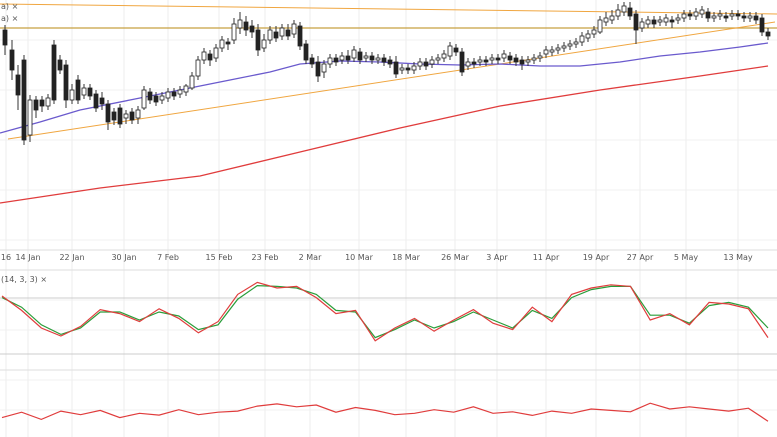 The image size is (777, 437). I want to click on x-tick-label: 2 Mar, so click(310, 257).